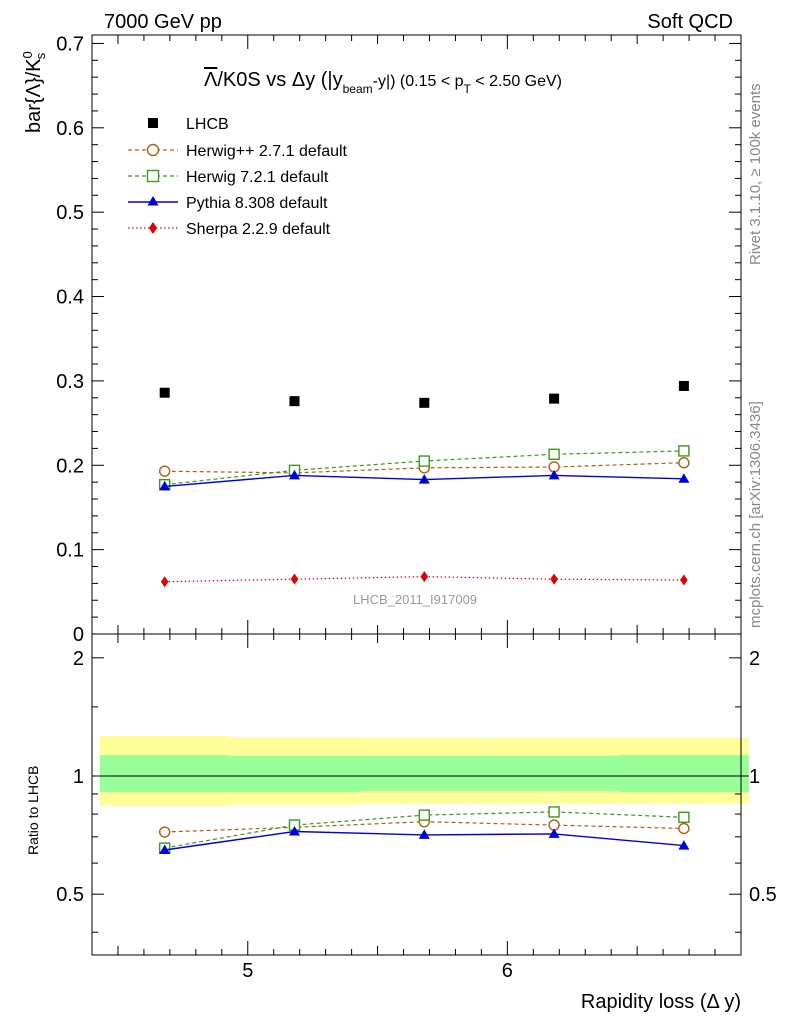  What do you see at coordinates (70, 129) in the screenshot?
I see `main-y-tick-label: 0.6` at bounding box center [70, 129].